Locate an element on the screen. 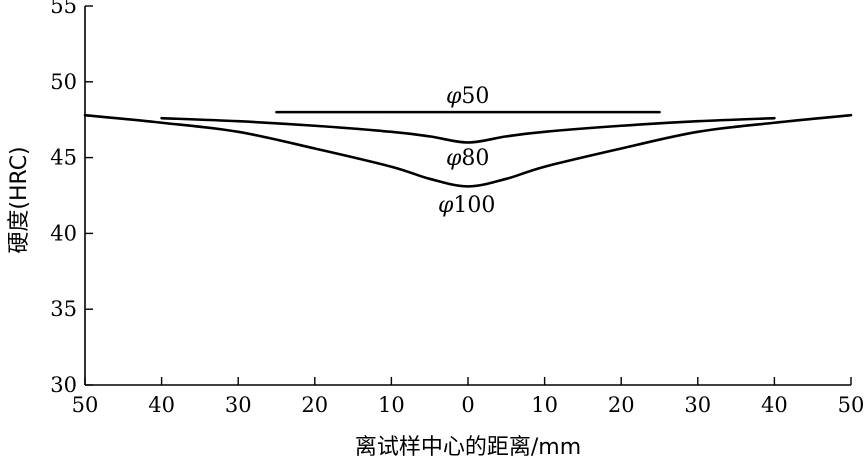 The width and height of the screenshot is (865, 462). series-line-phi80 is located at coordinates (468, 130).